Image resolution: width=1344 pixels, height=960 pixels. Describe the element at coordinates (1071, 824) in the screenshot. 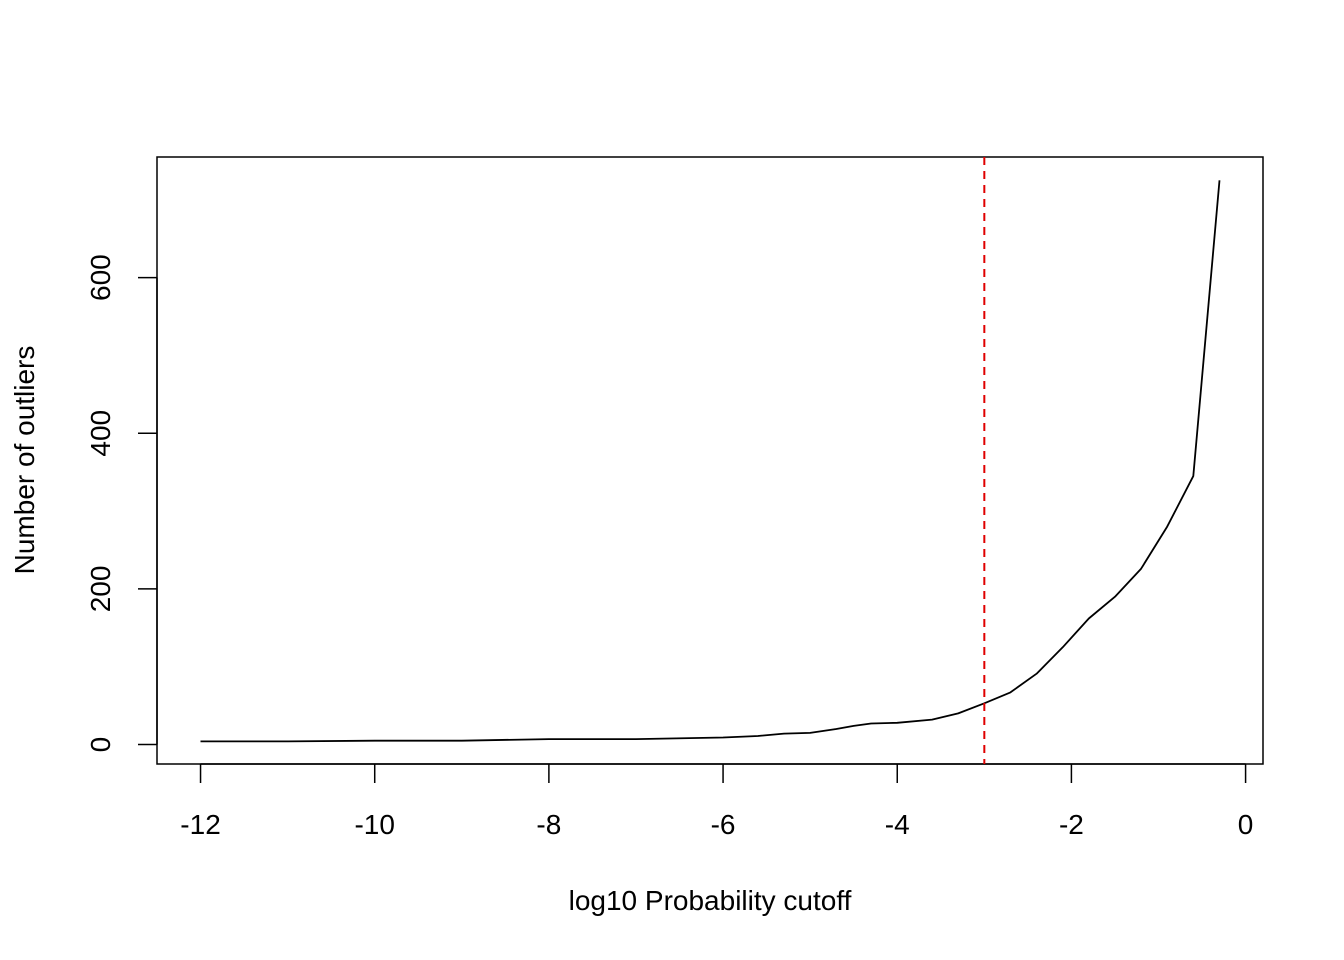

I see `x-tick-label: -2` at that location.